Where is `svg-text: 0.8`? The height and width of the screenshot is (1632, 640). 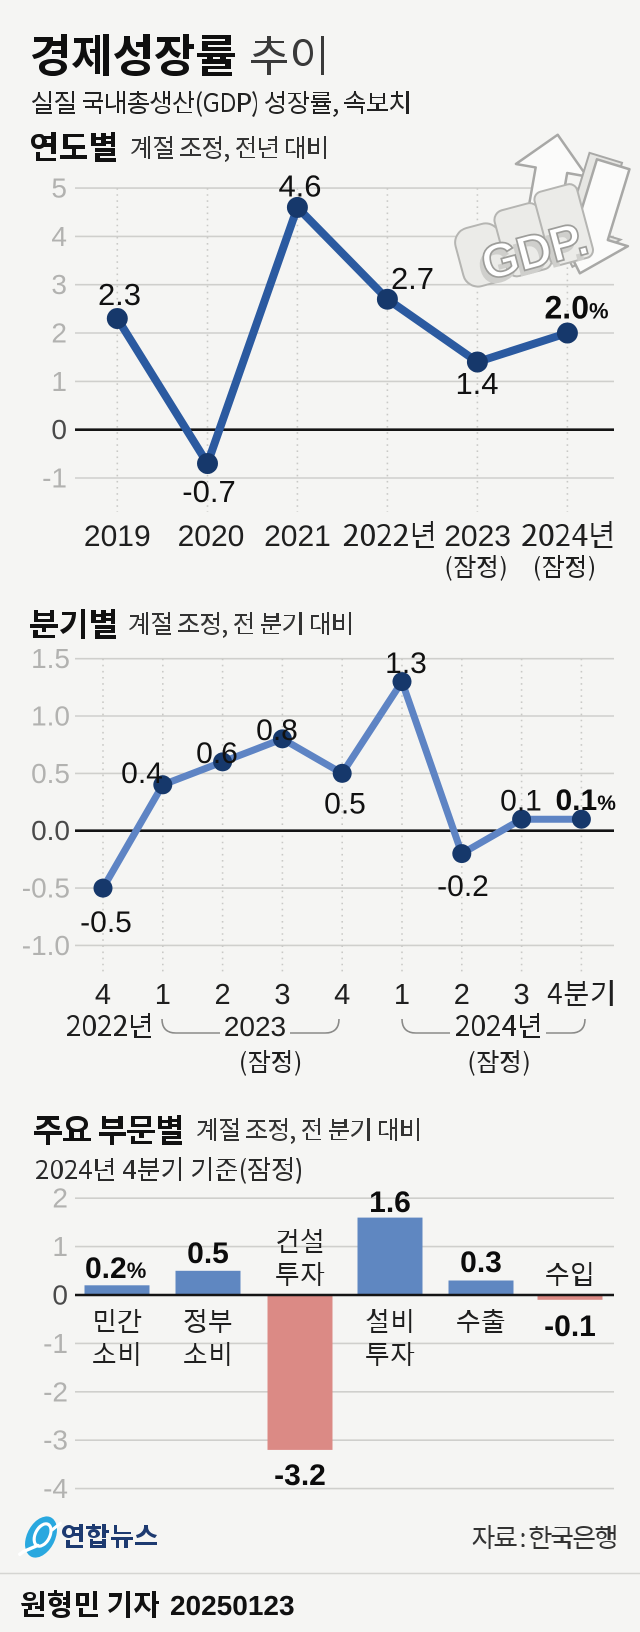
svg-text: 0.8 is located at coordinates (277, 730).